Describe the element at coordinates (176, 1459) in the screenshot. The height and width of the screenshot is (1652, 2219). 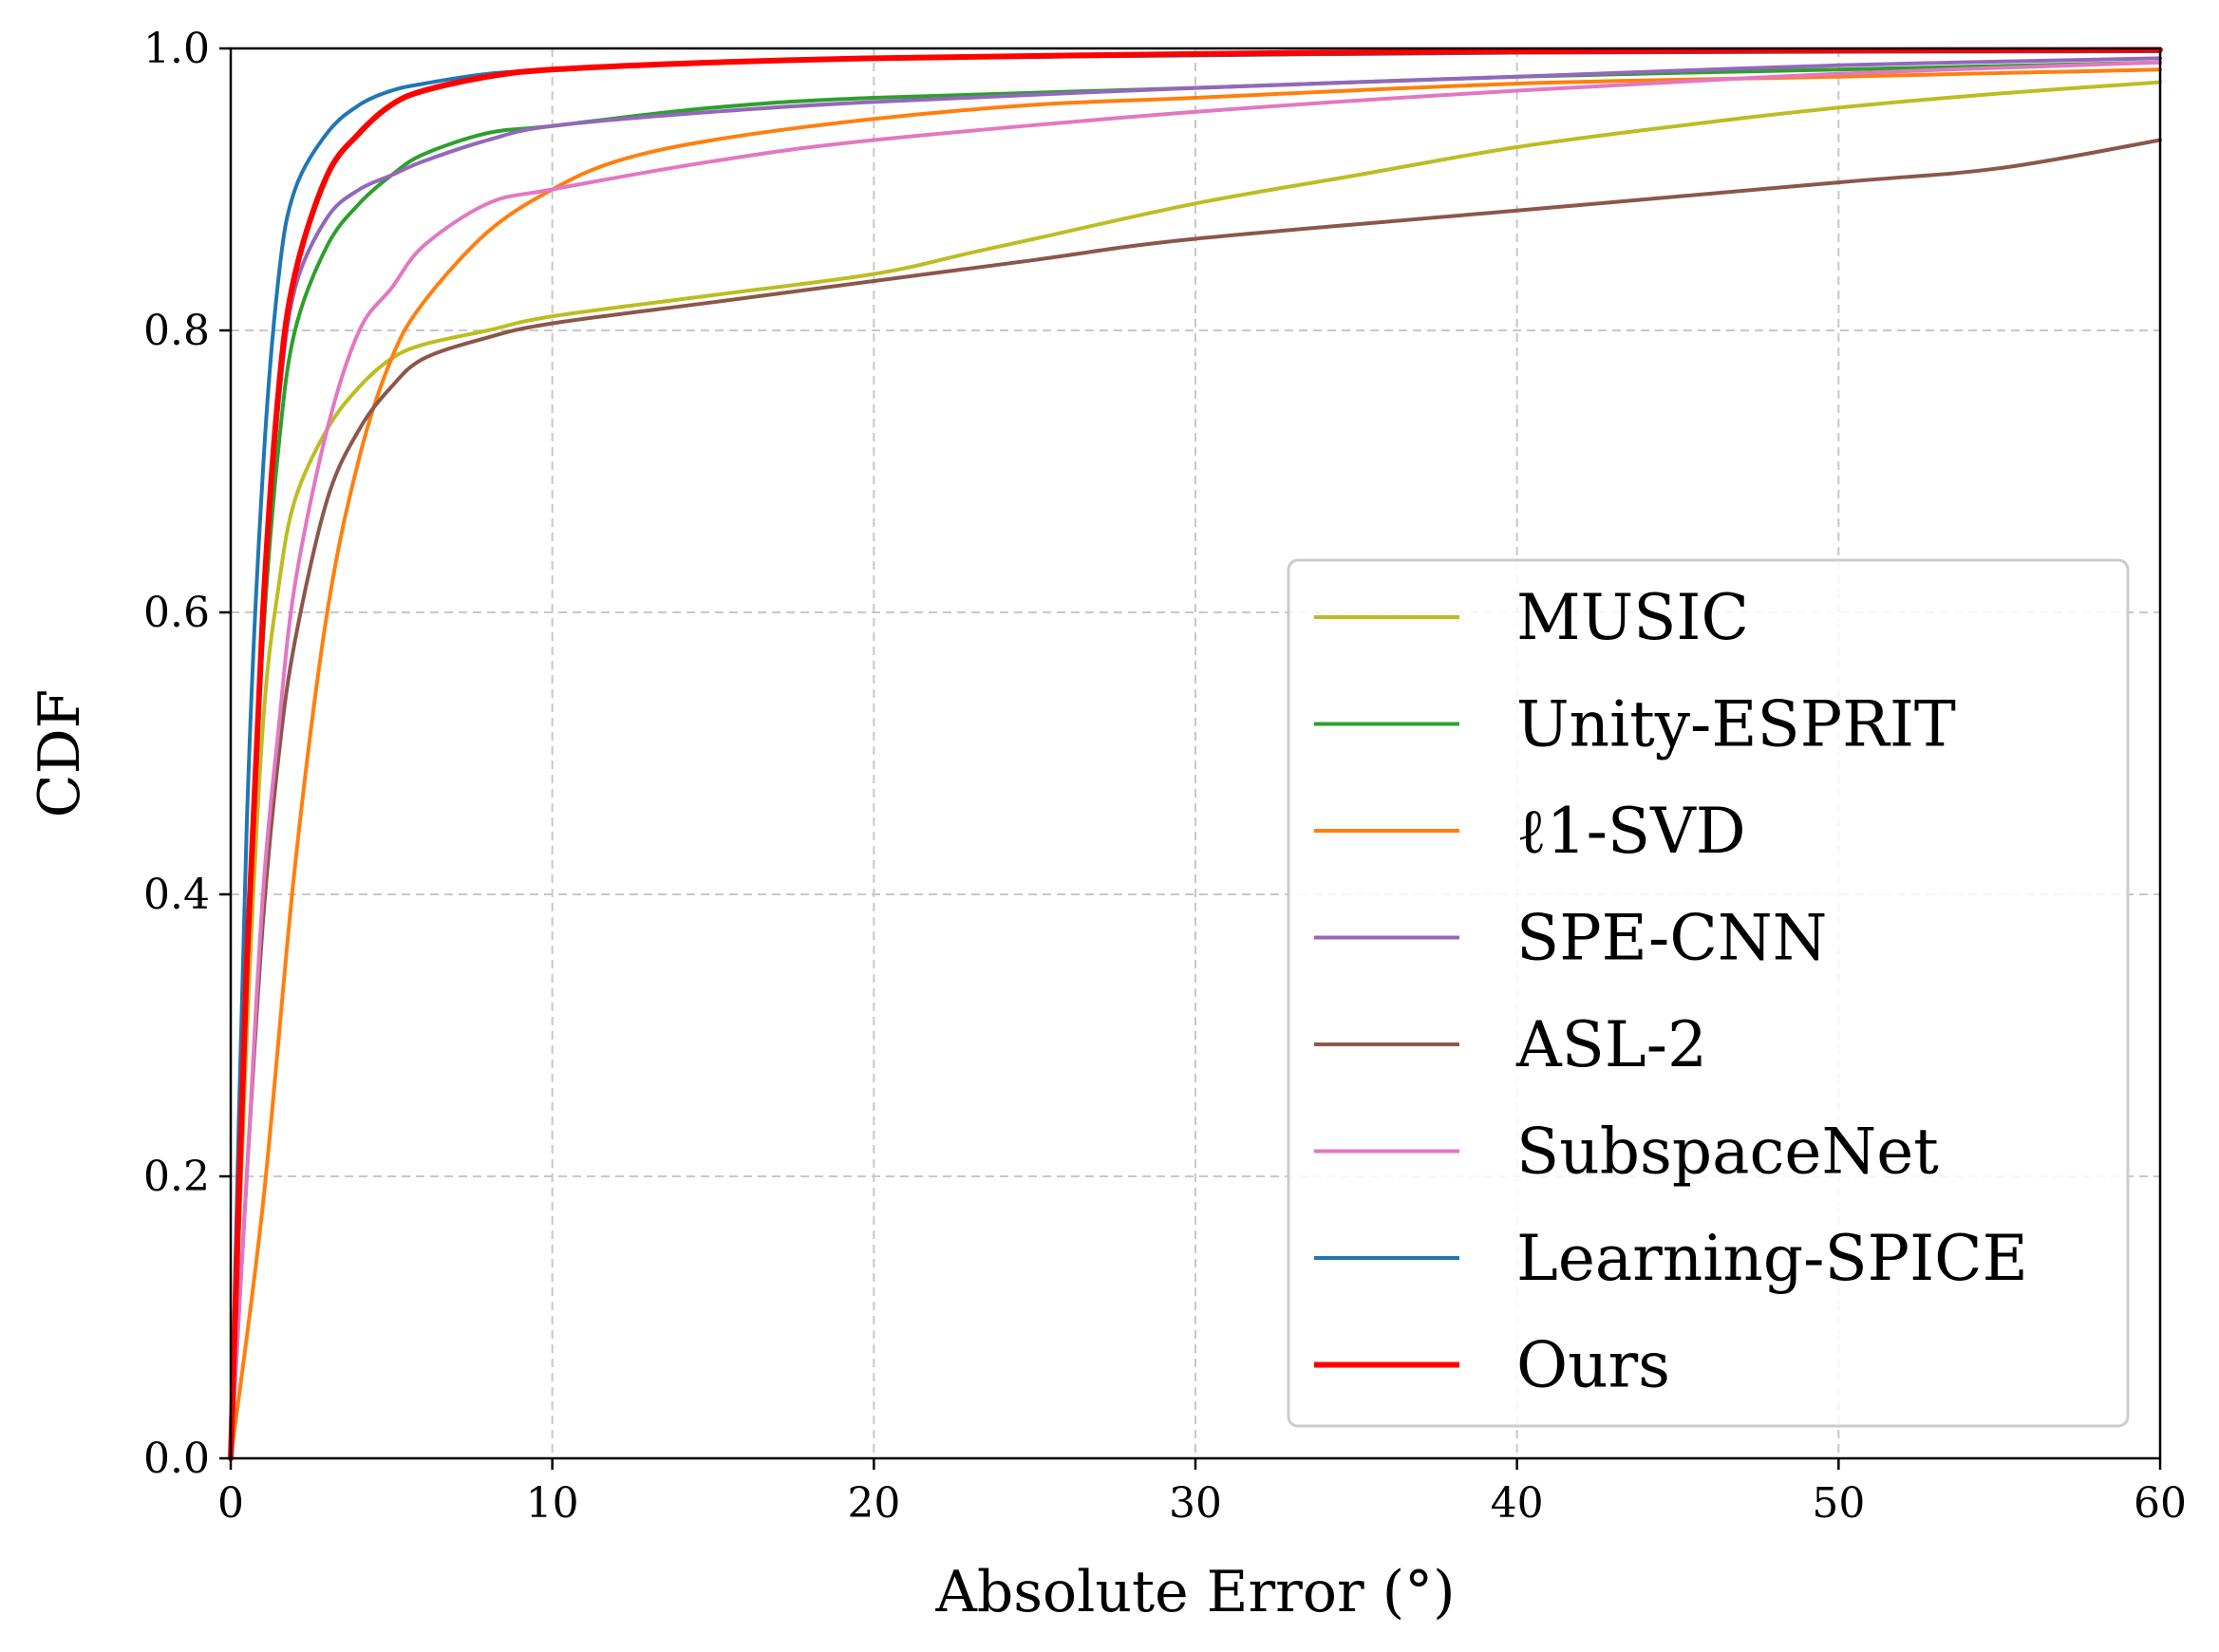
I see `y-tick-label: 0.0` at that location.